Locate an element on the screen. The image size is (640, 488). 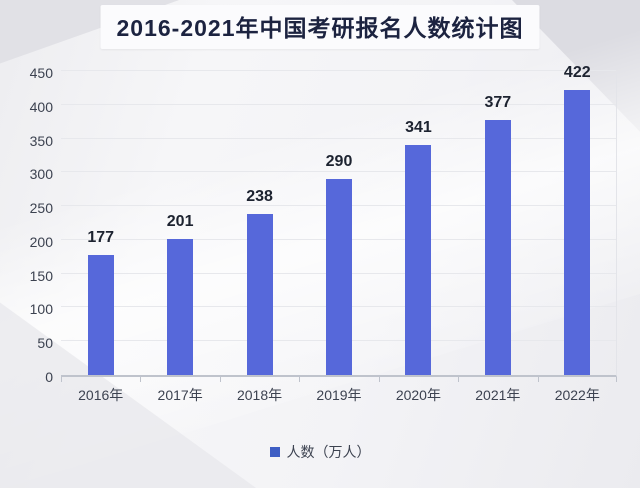
chart-title-box: 2016-2021年中国考研报名人数统计图 is located at coordinates (320, 27).